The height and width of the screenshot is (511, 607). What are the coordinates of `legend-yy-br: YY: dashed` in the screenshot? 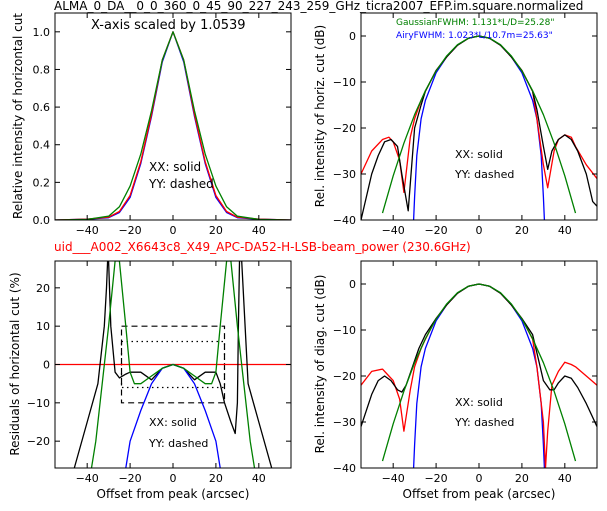 It's located at (484, 422).